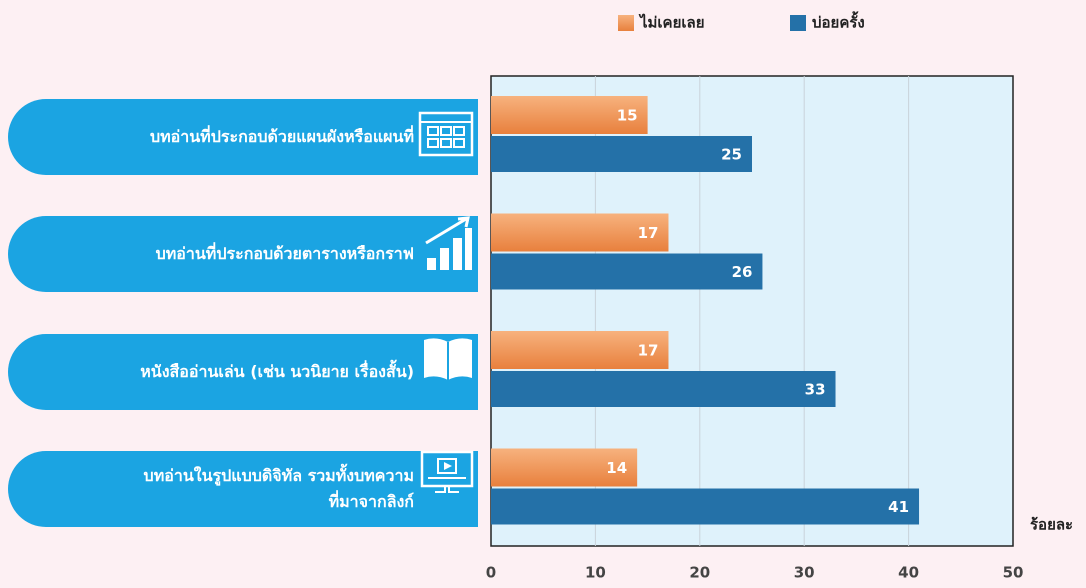 The image size is (1086, 588). What do you see at coordinates (616, 468) in the screenshot?
I see `value-label: 14` at bounding box center [616, 468].